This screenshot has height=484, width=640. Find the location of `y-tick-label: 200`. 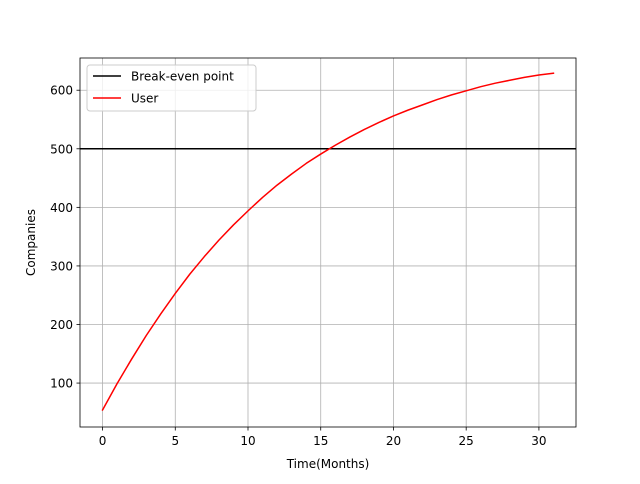

y-tick-label: 200 is located at coordinates (61, 325).